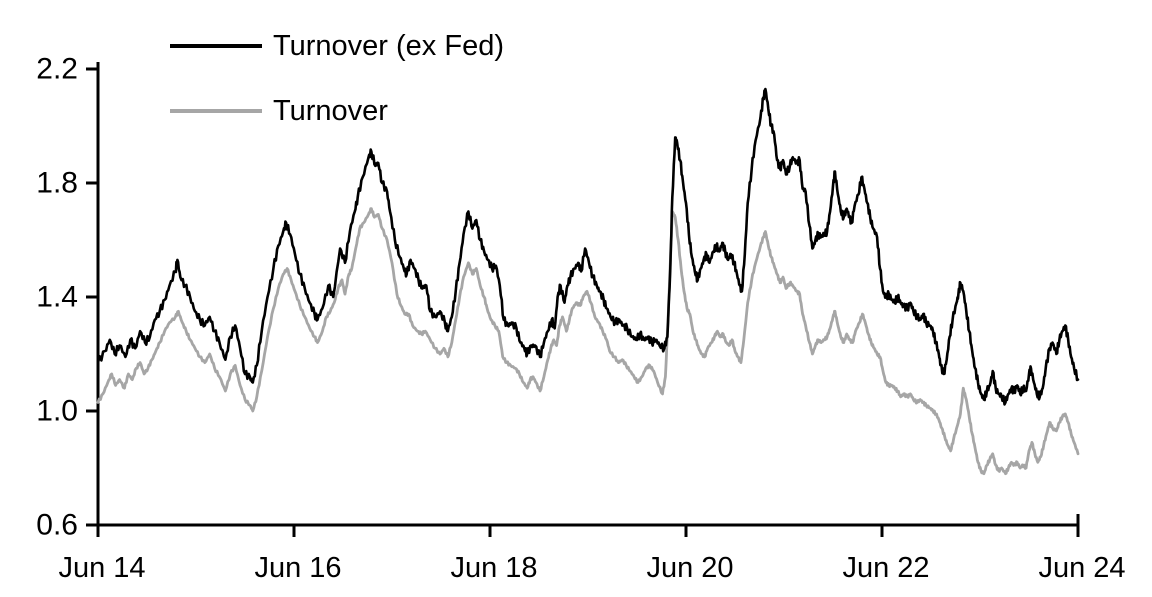 This screenshot has width=1152, height=597. Describe the element at coordinates (216, 46) in the screenshot. I see `legend-line-black-icon` at that location.